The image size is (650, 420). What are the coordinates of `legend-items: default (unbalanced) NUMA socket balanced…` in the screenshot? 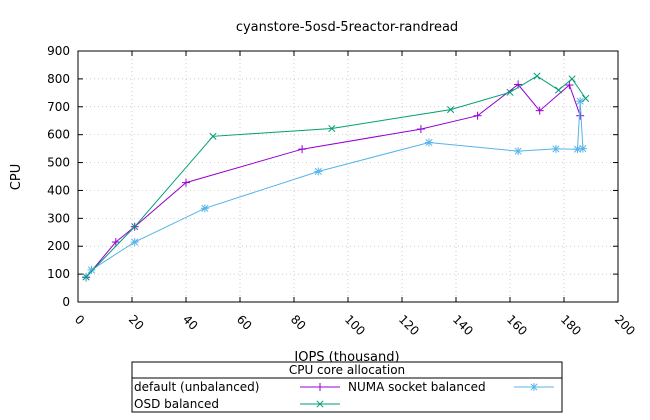 It's located at (344, 395).